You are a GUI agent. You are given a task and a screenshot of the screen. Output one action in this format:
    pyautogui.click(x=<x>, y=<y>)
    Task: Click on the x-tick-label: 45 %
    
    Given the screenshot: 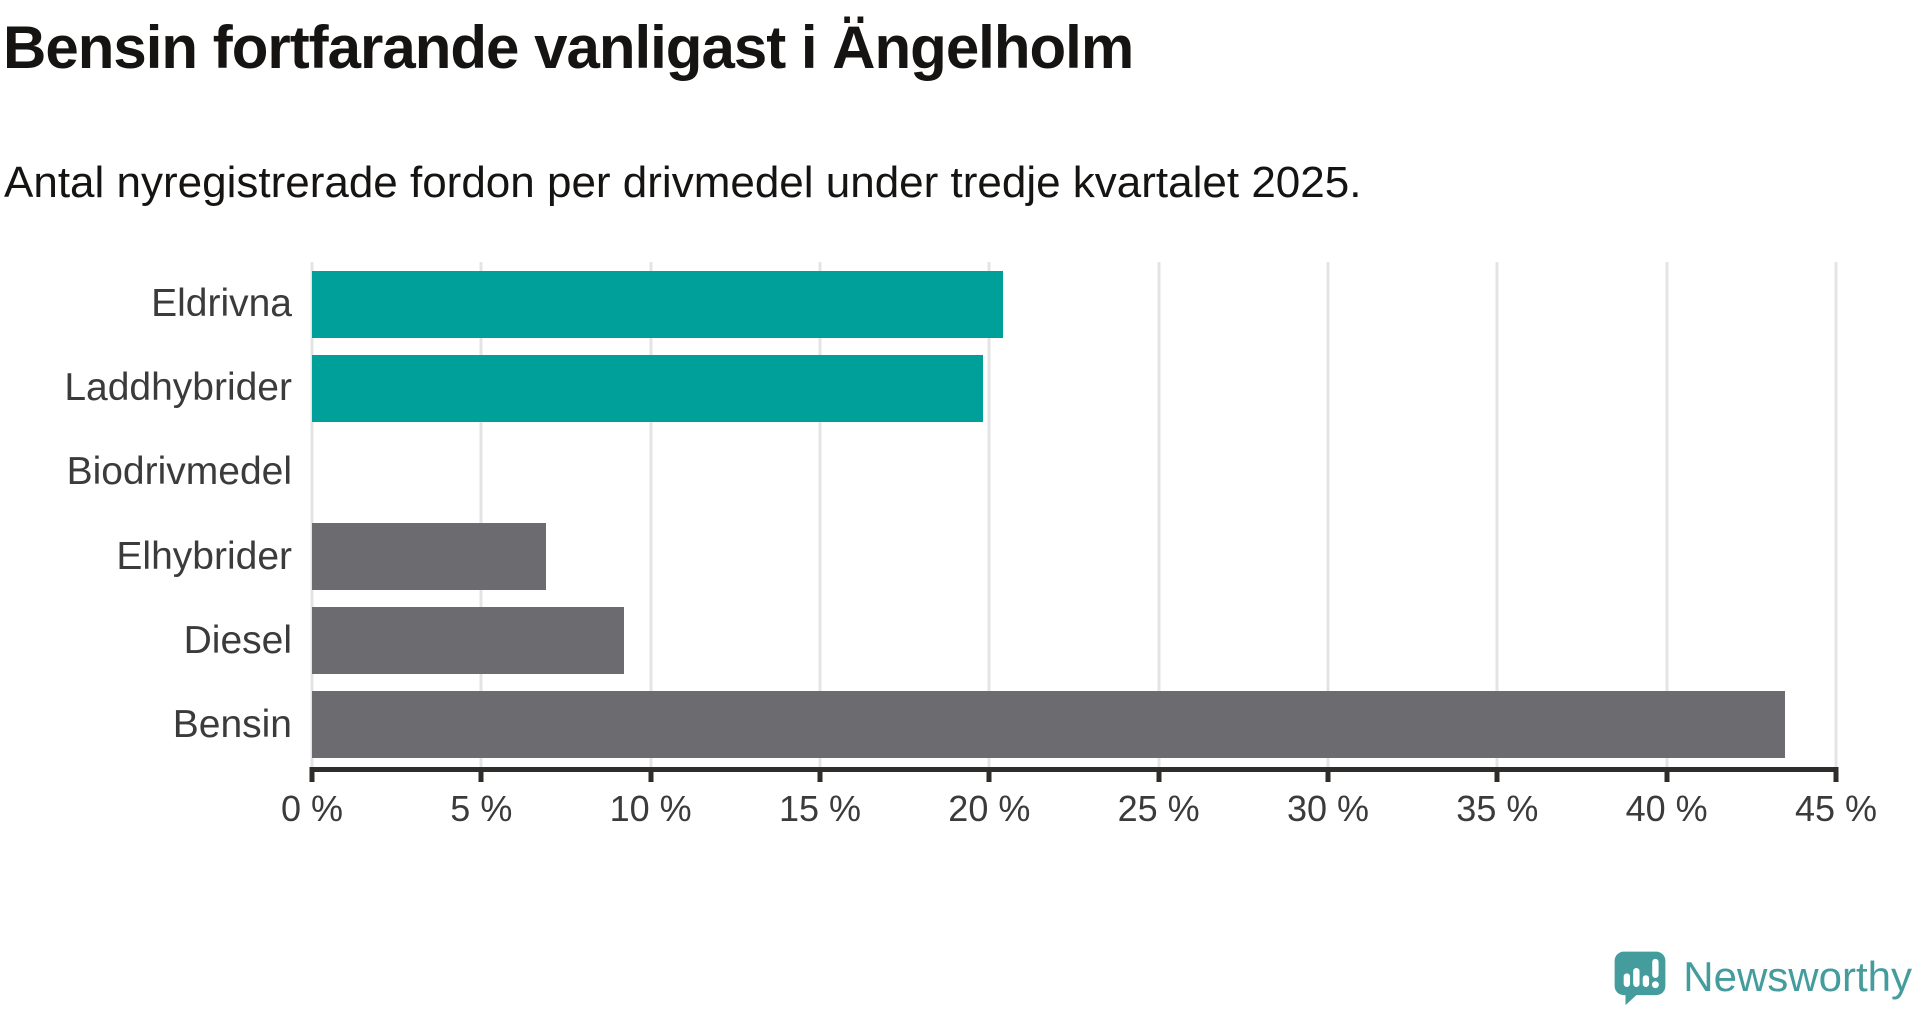 What is the action you would take?
    pyautogui.click(x=1836, y=808)
    